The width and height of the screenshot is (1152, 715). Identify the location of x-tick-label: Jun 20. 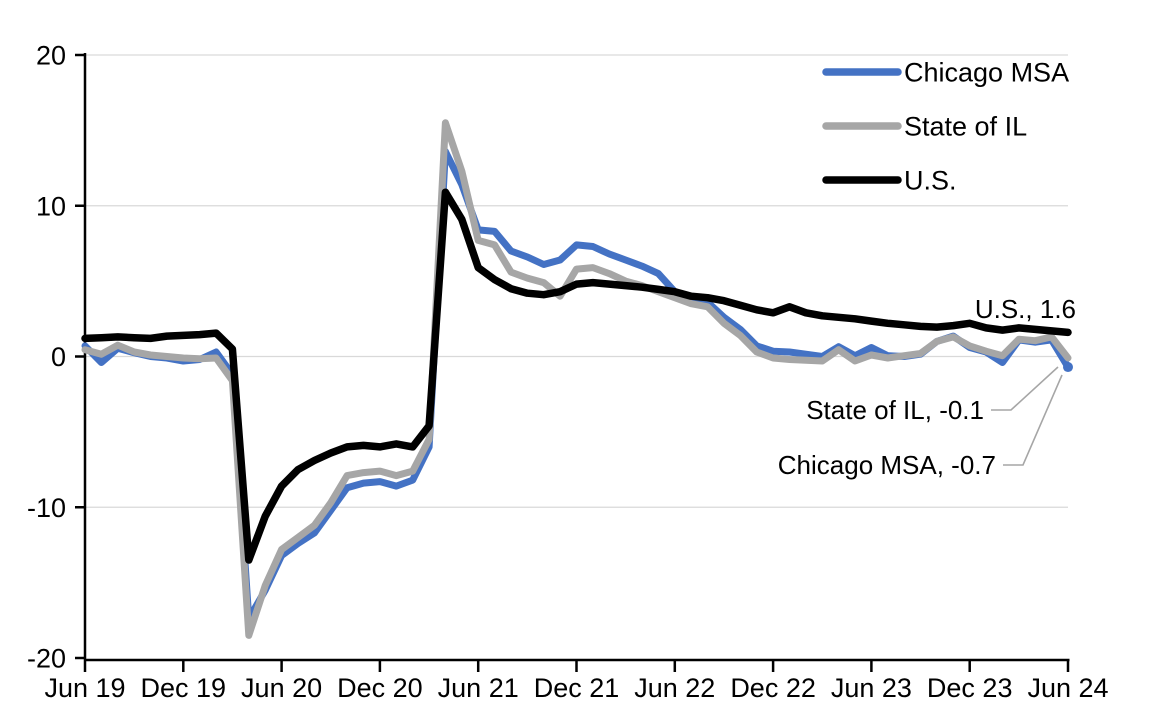
(281, 688).